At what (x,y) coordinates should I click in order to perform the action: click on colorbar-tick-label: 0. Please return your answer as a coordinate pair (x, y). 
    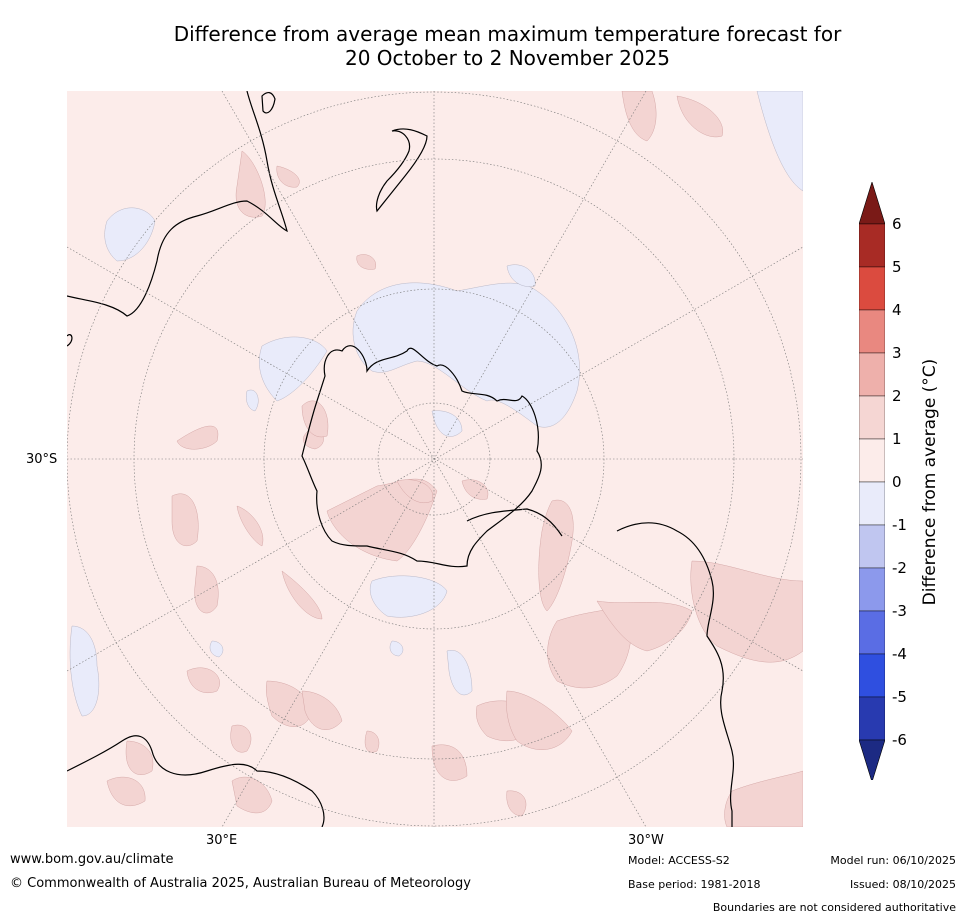
    Looking at the image, I should click on (897, 482).